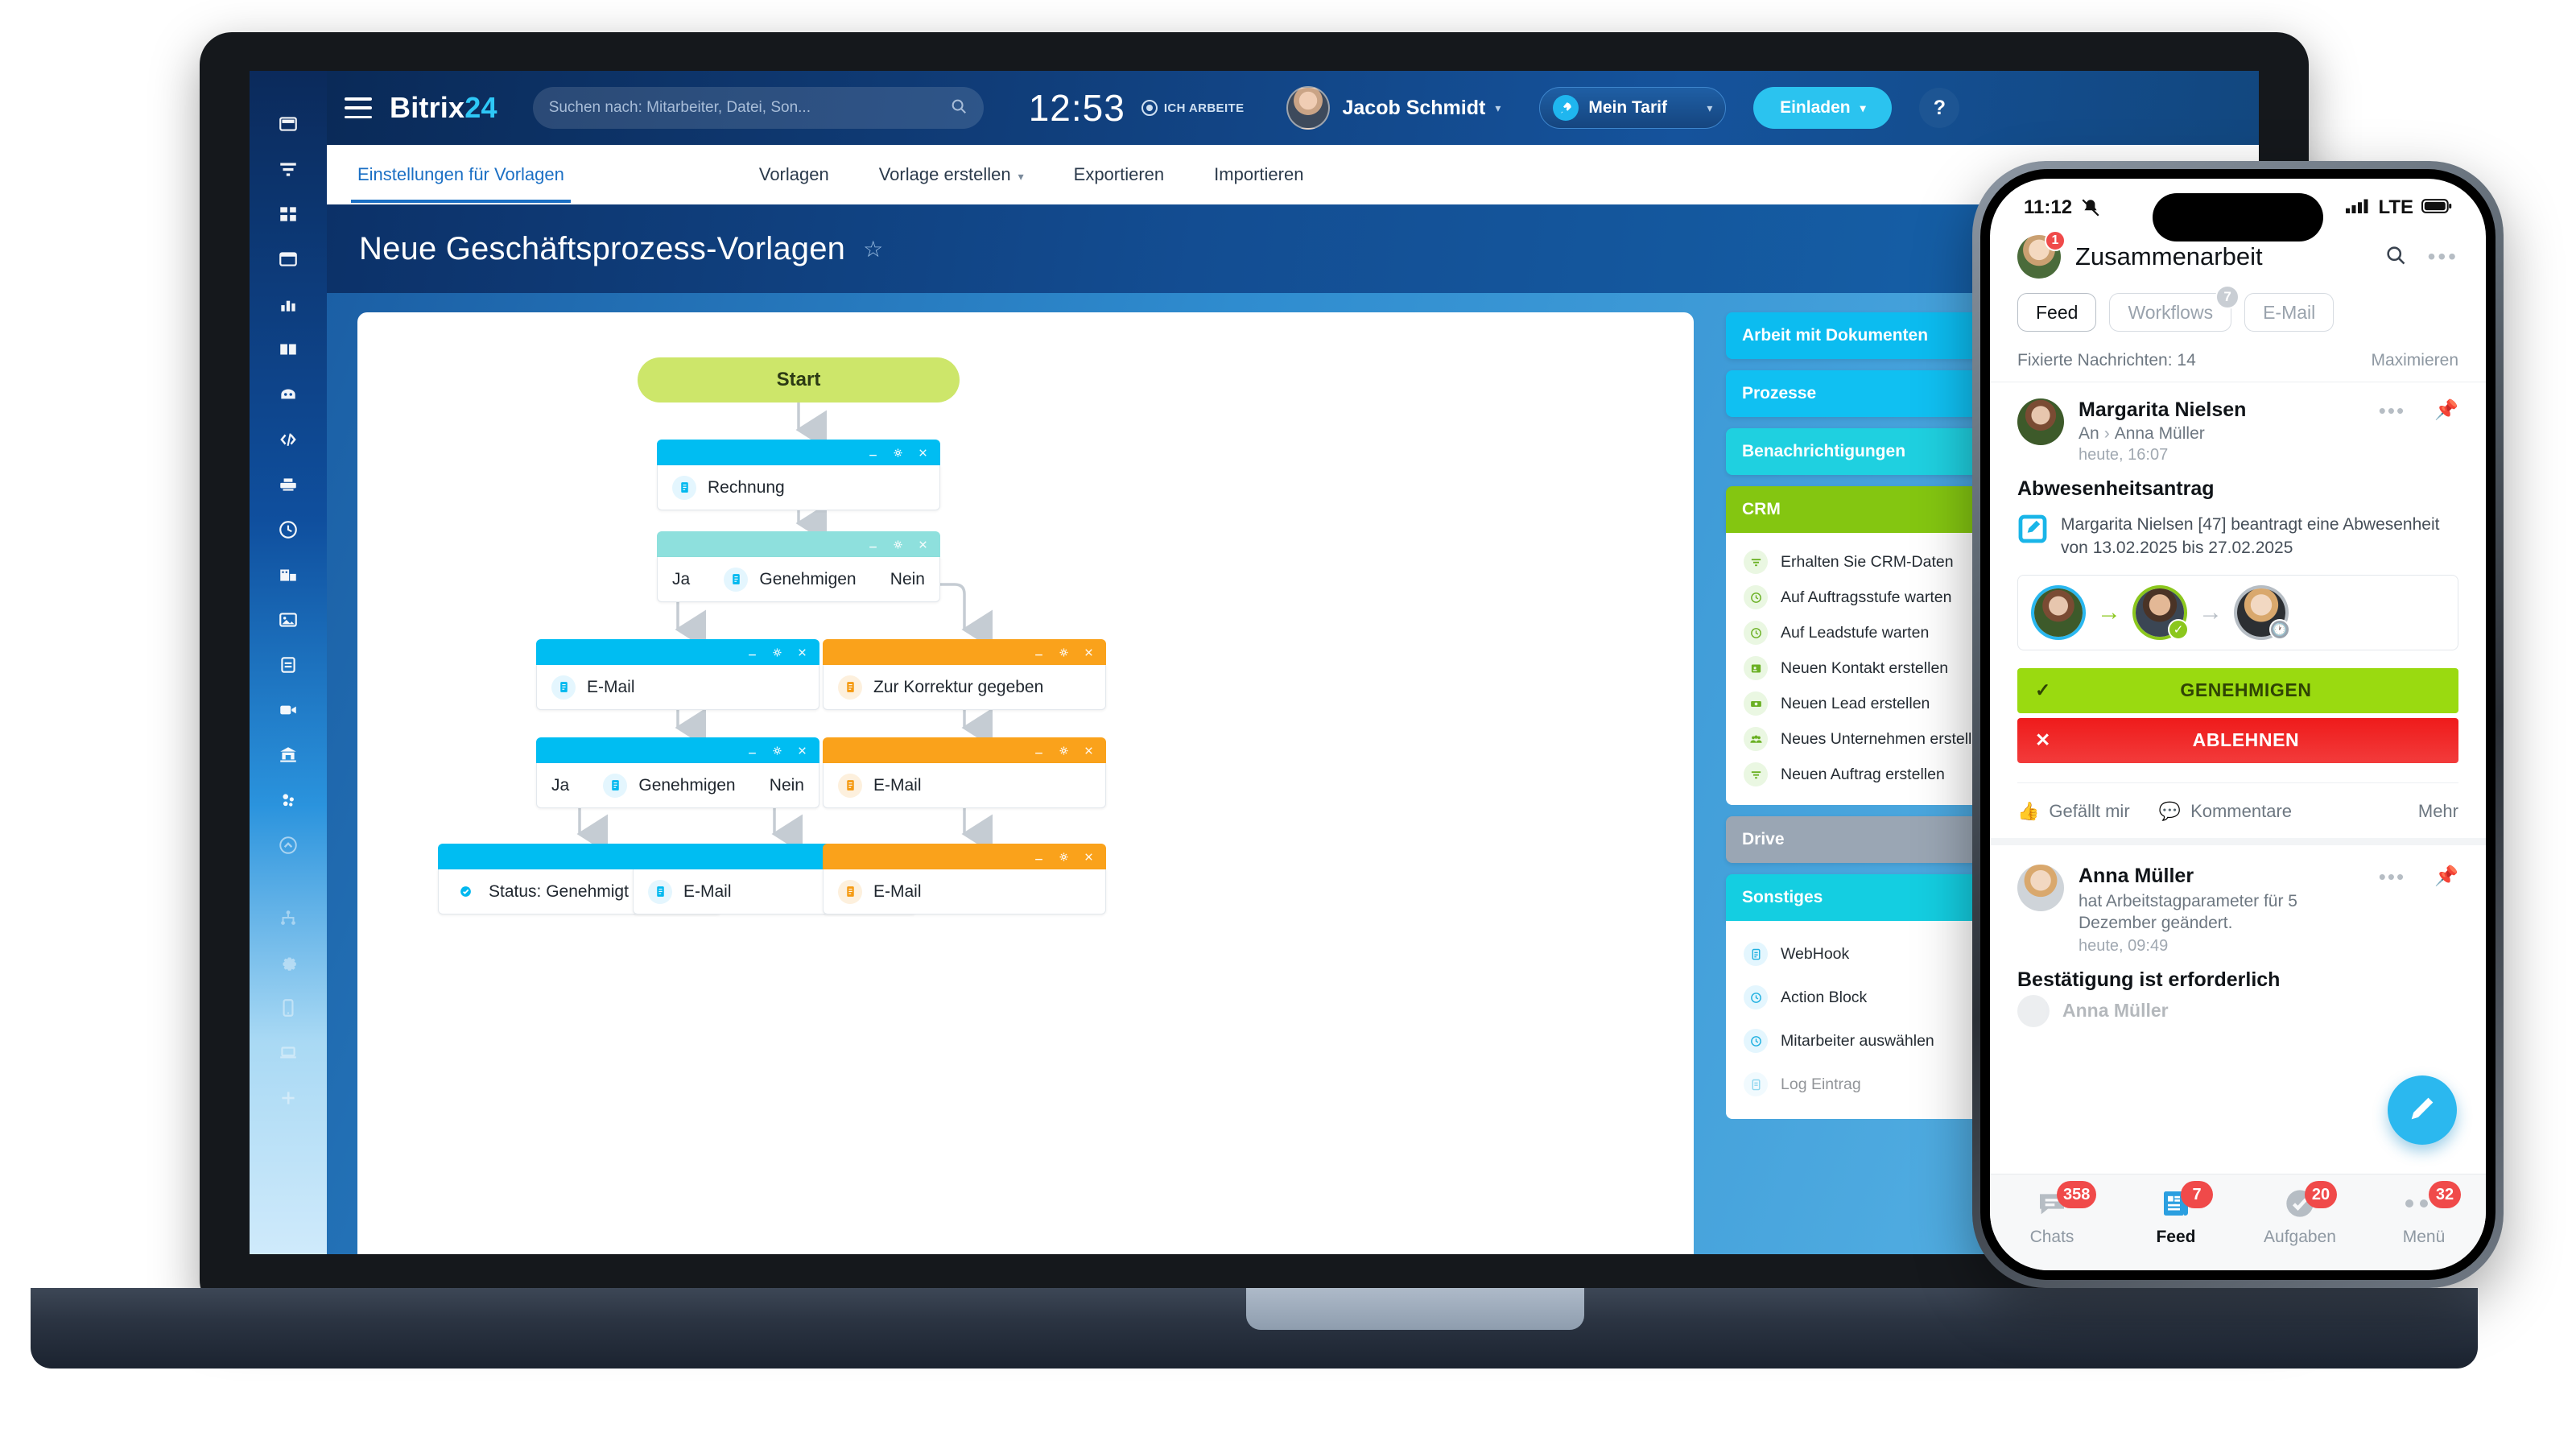 Image resolution: width=2576 pixels, height=1449 pixels. What do you see at coordinates (1885, 703) in the screenshot?
I see `action-neuen-lead-erstellen: Neuen Lead erstellen` at bounding box center [1885, 703].